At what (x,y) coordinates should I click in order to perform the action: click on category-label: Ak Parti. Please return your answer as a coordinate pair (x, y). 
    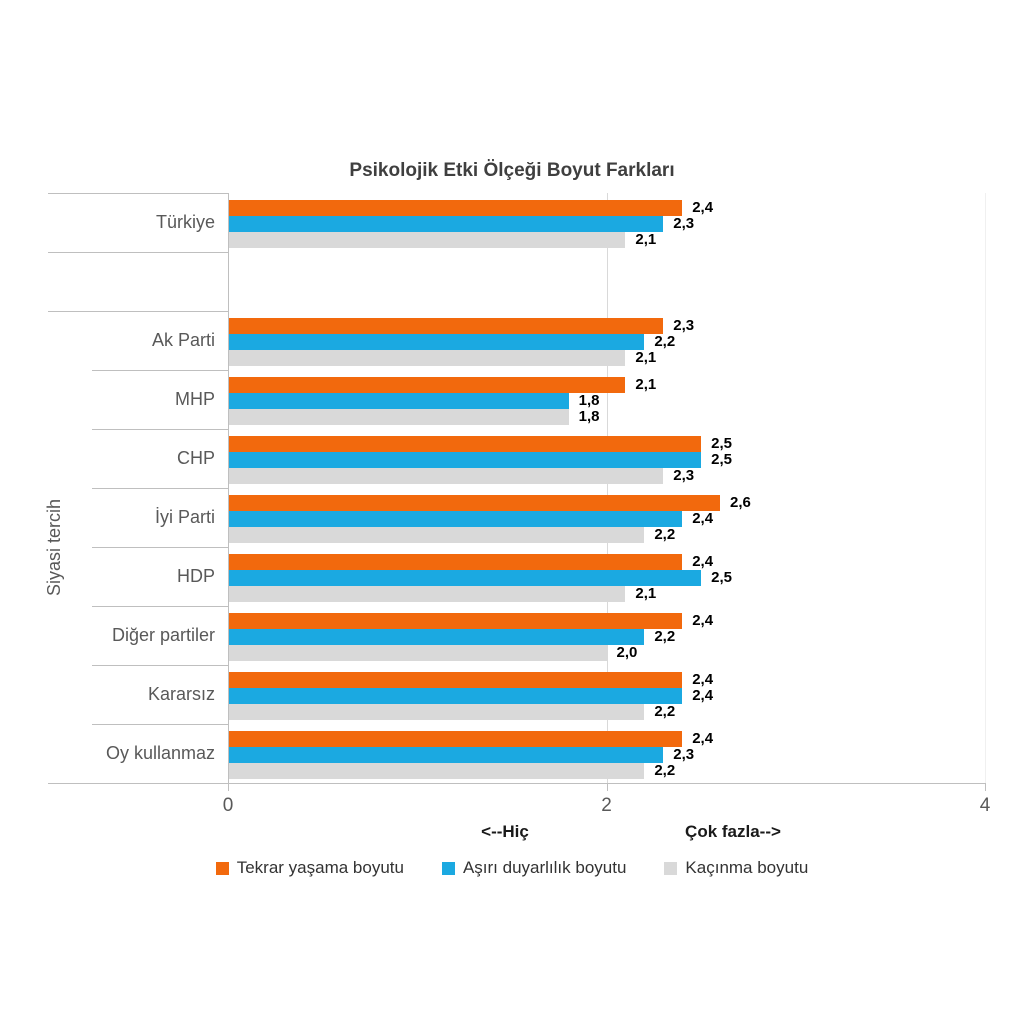
    Looking at the image, I should click on (183, 340).